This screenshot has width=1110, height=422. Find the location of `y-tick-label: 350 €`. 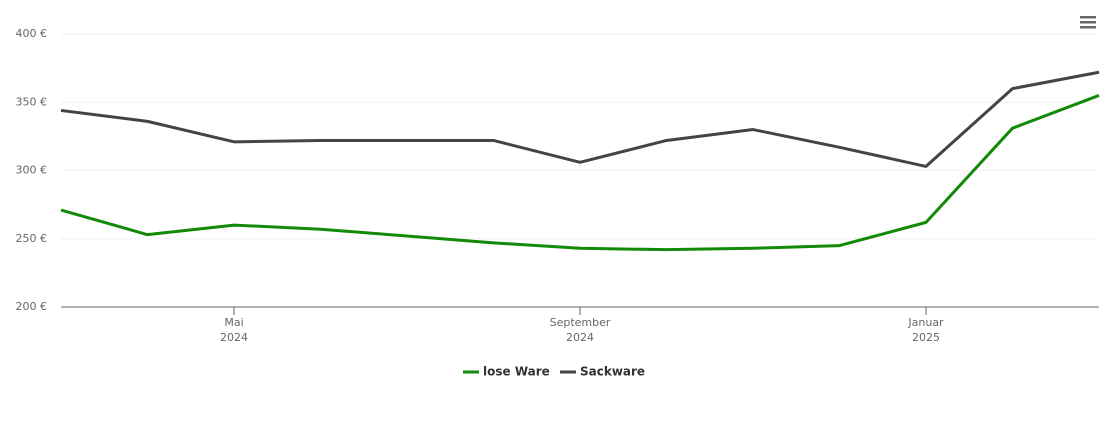

y-tick-label: 350 € is located at coordinates (32, 101).